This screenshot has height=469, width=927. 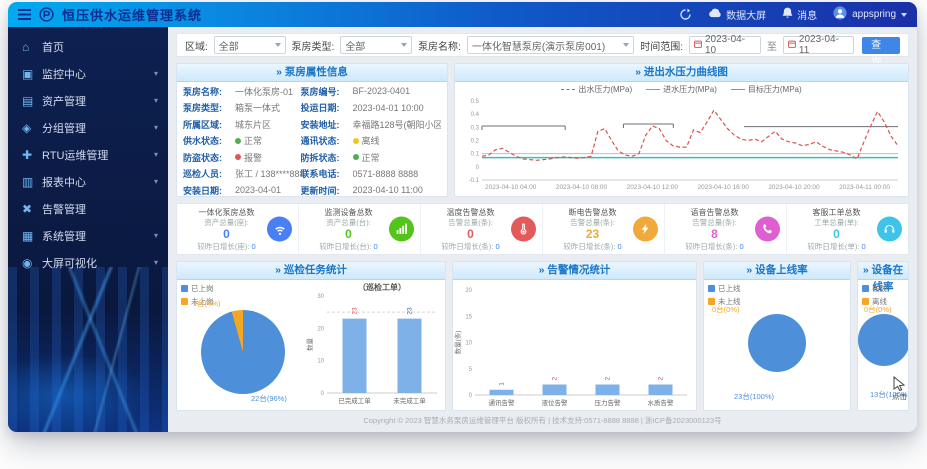 I want to click on pie-callout: 1台(4%), so click(x=207, y=303).